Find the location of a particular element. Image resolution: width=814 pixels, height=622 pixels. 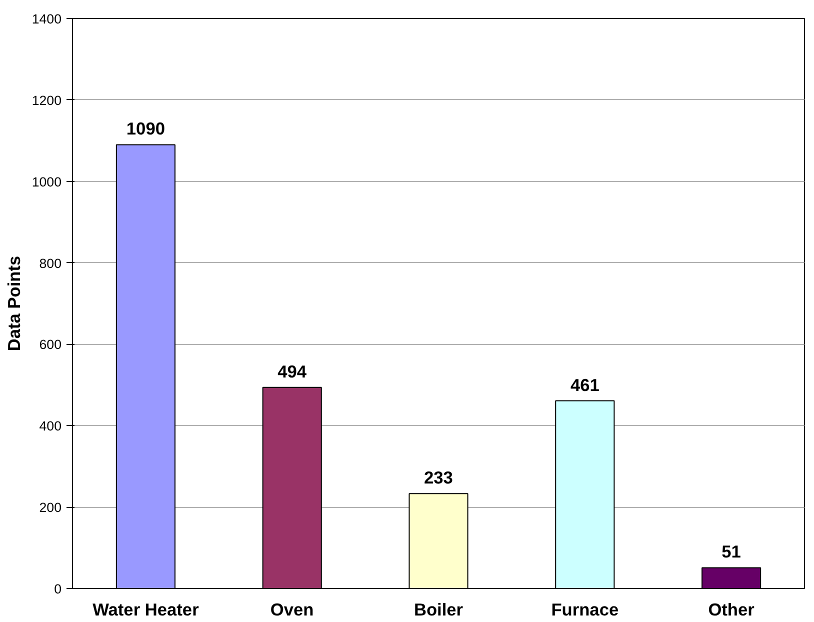

x-tick-label: Water Heater is located at coordinates (146, 610).